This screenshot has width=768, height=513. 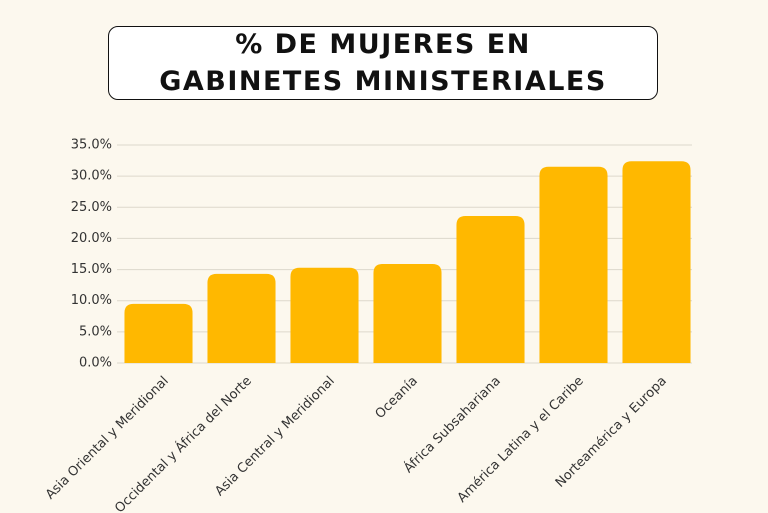 What do you see at coordinates (91, 145) in the screenshot?
I see `y-tick-label: 35.0%` at bounding box center [91, 145].